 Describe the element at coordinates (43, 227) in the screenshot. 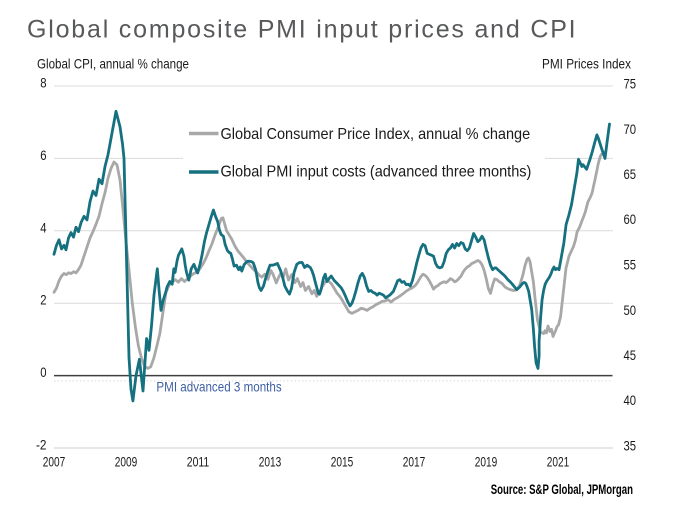

I see `svg-text: 4` at that location.